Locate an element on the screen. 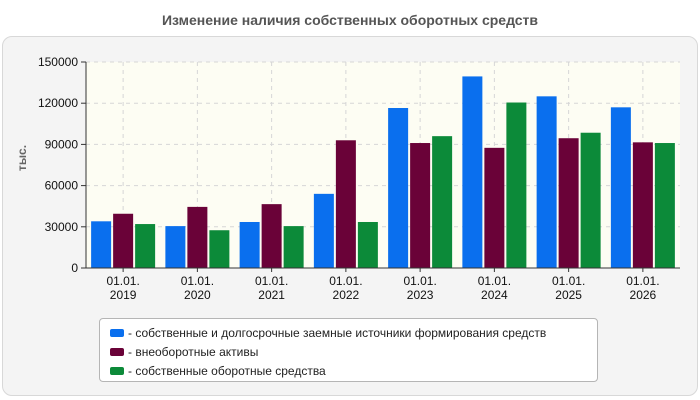  legend-label: - внеоборотные активы is located at coordinates (193, 351).